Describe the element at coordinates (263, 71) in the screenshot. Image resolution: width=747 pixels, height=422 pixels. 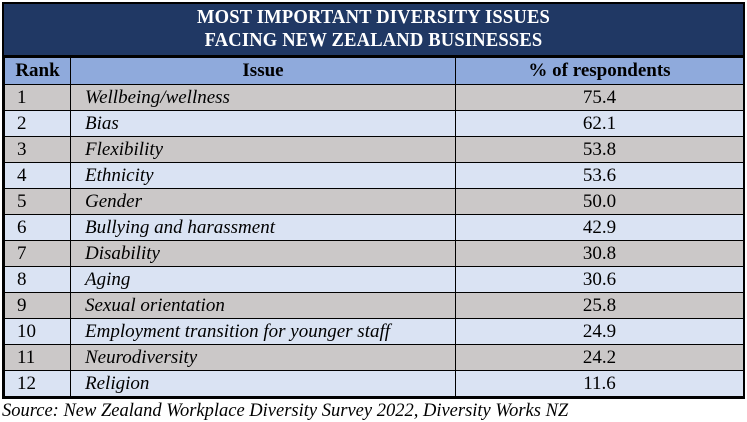
I see `column-header-issue: Issue` at that location.